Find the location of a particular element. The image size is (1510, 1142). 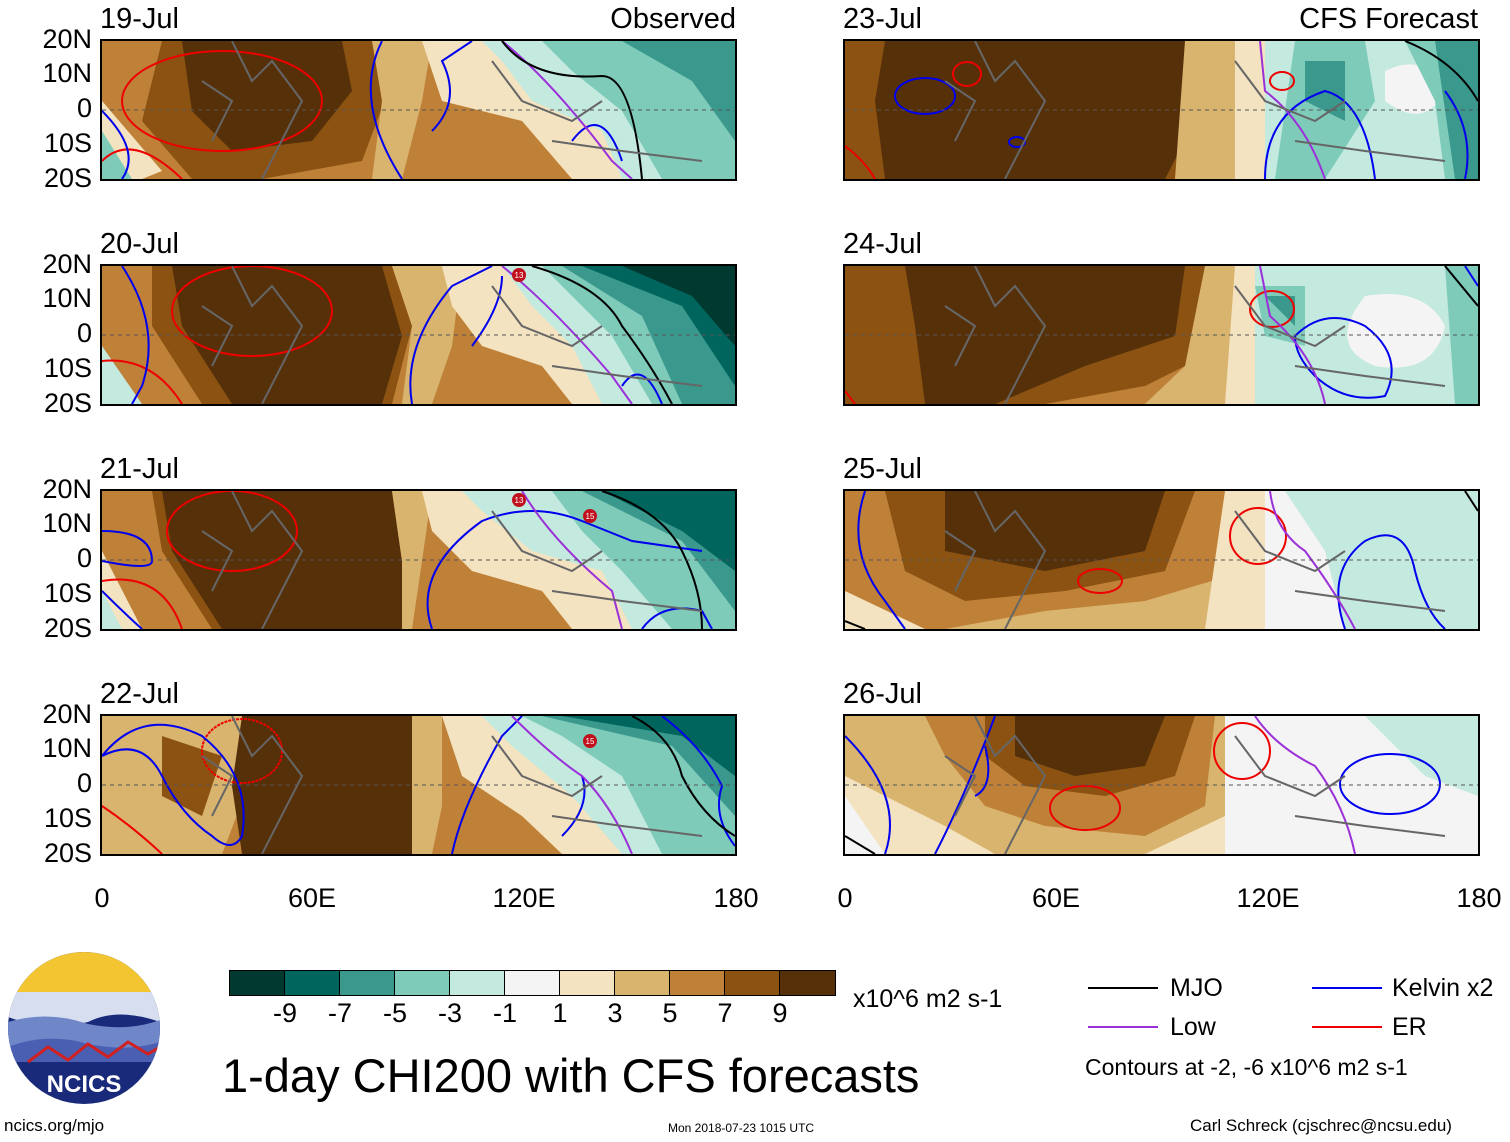

colorbar-label: 1 is located at coordinates (560, 1013).